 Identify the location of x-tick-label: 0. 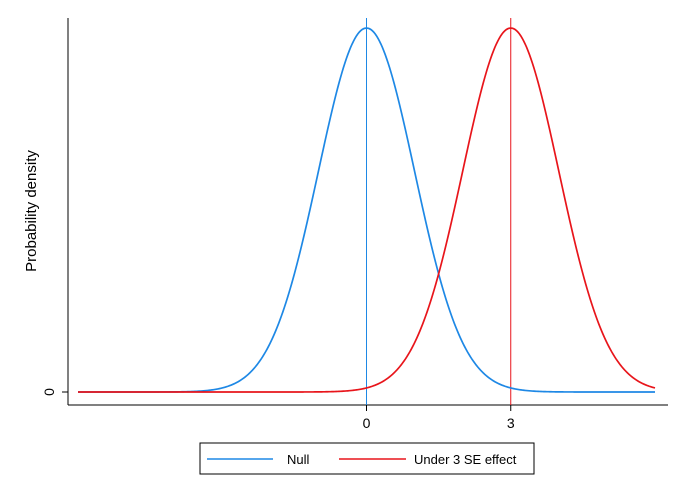
(367, 423).